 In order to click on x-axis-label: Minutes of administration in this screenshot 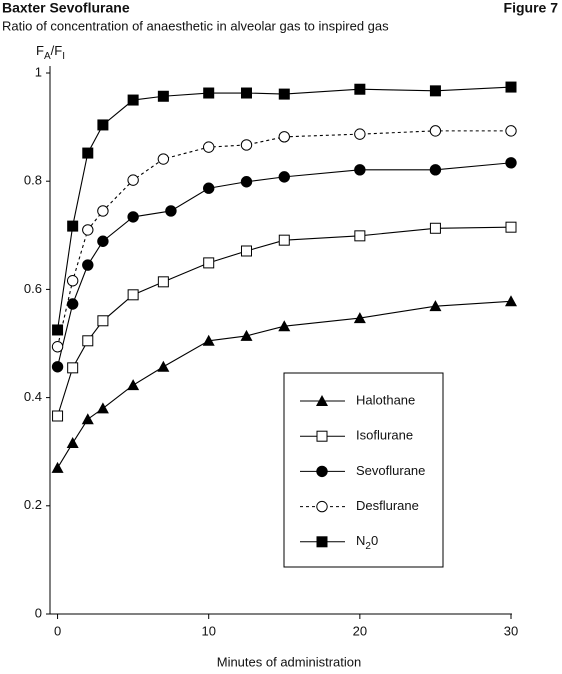, I will do `click(289, 661)`.